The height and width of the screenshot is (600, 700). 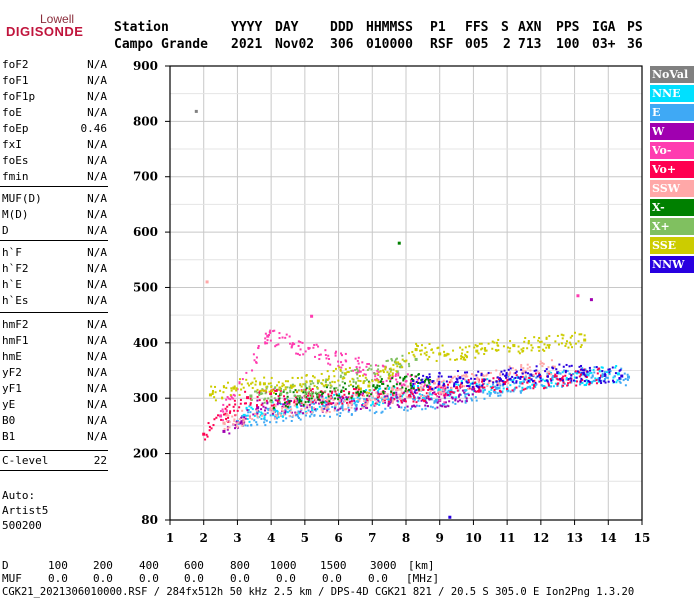 I want to click on y-tick-label: 800, so click(x=145, y=121).